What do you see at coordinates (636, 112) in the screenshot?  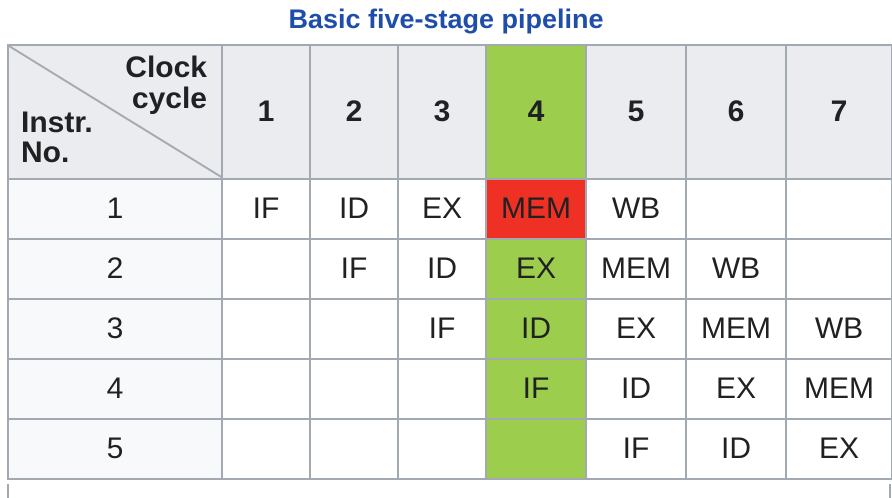 I see `cycle-header: 5` at bounding box center [636, 112].